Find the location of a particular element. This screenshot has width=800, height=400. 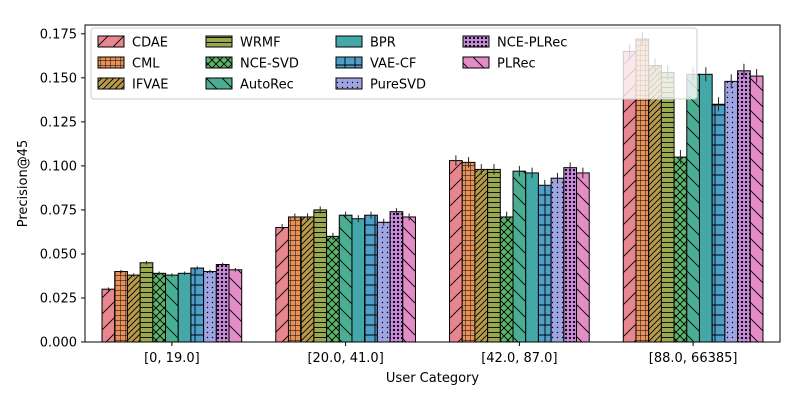

legend-label: VAE-CF is located at coordinates (393, 64).